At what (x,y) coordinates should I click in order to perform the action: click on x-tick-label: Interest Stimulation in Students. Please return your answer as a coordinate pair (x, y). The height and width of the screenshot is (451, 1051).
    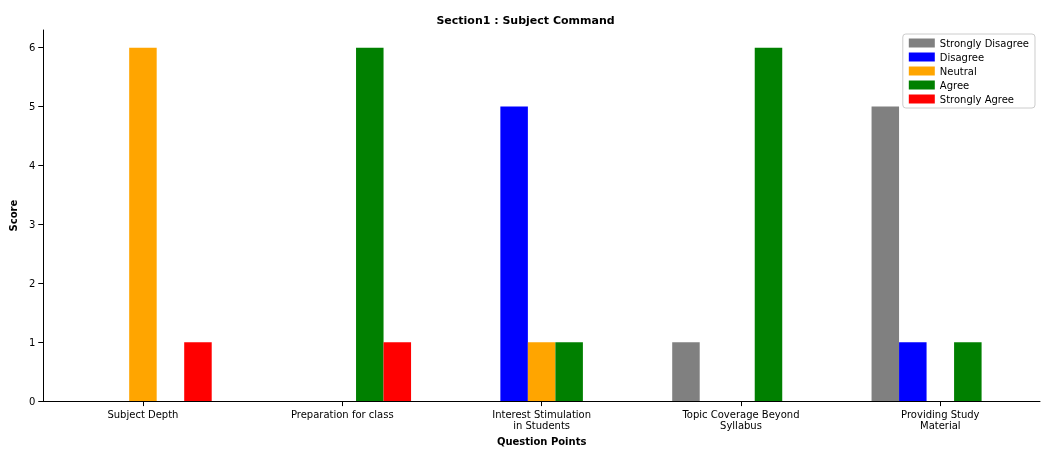
    Looking at the image, I should click on (542, 420).